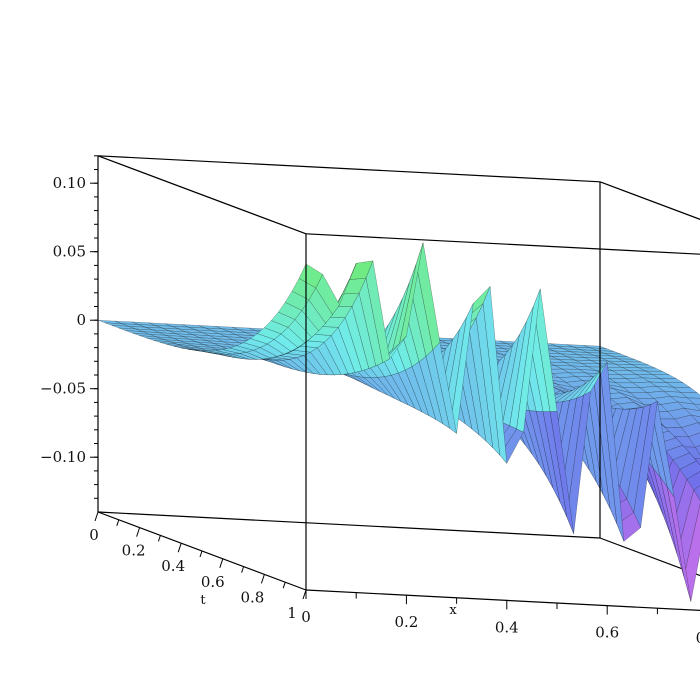 Image resolution: width=700 pixels, height=700 pixels. I want to click on x-tick-label: 0, so click(306, 617).